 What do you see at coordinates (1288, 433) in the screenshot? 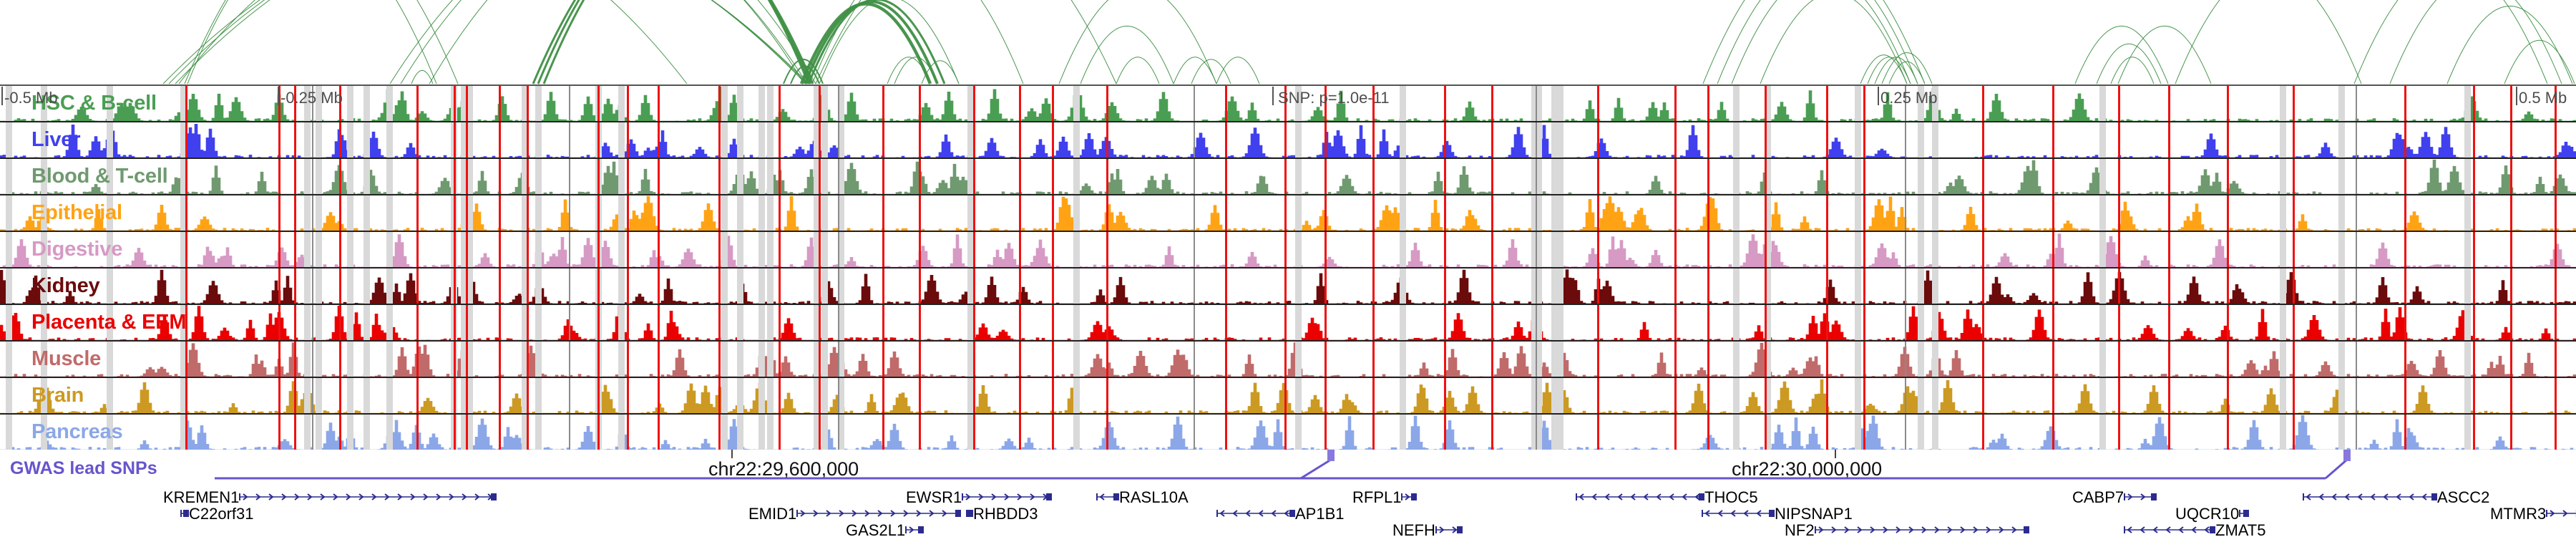
I see `signal-track-pancreas: Pancreas` at bounding box center [1288, 433].